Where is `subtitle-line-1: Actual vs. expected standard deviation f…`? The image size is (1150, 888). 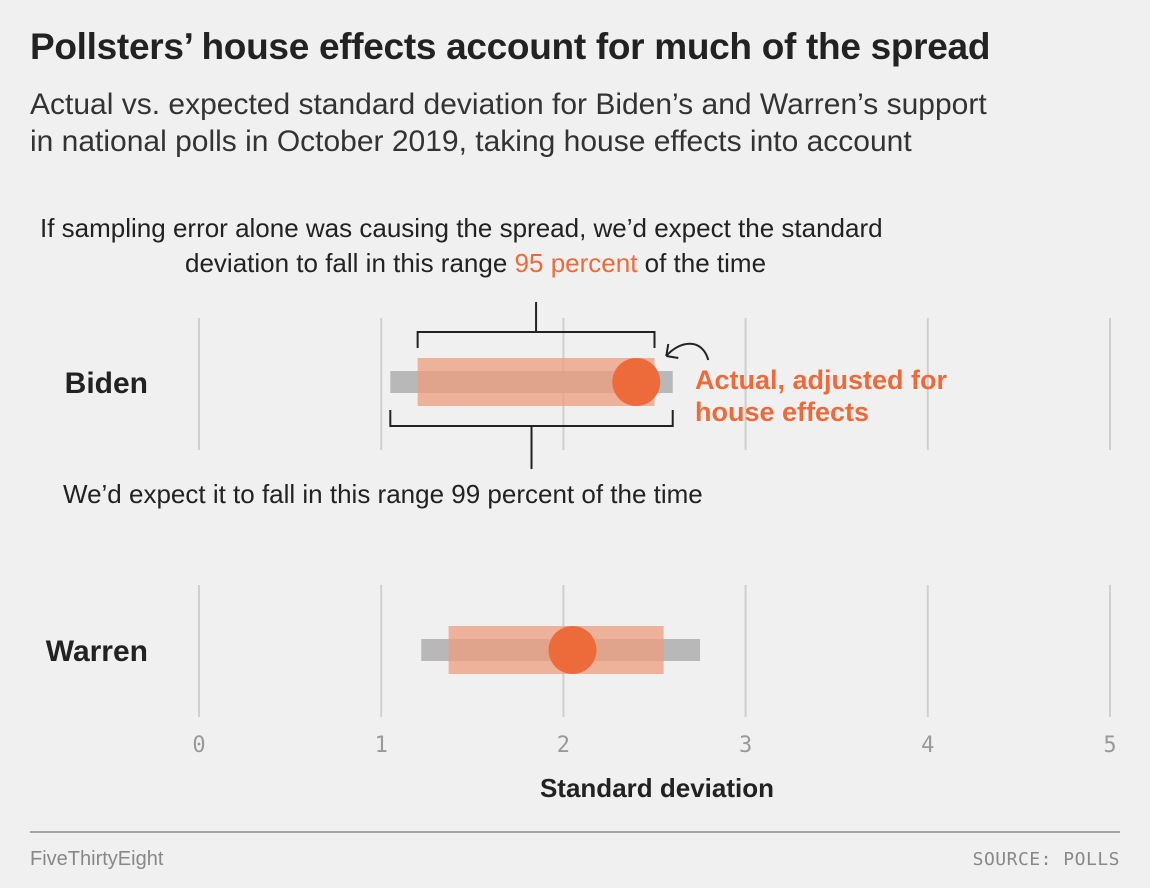
subtitle-line-1: Actual vs. expected standard deviation f… is located at coordinates (508, 104).